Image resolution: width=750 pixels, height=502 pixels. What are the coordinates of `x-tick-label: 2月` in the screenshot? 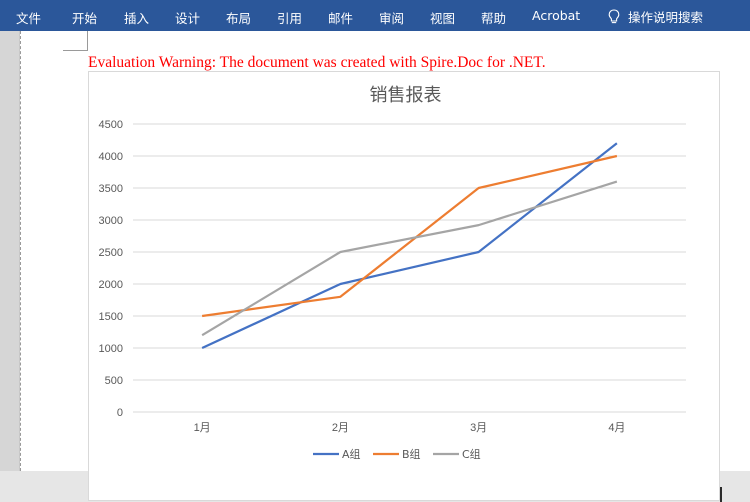 It's located at (340, 428).